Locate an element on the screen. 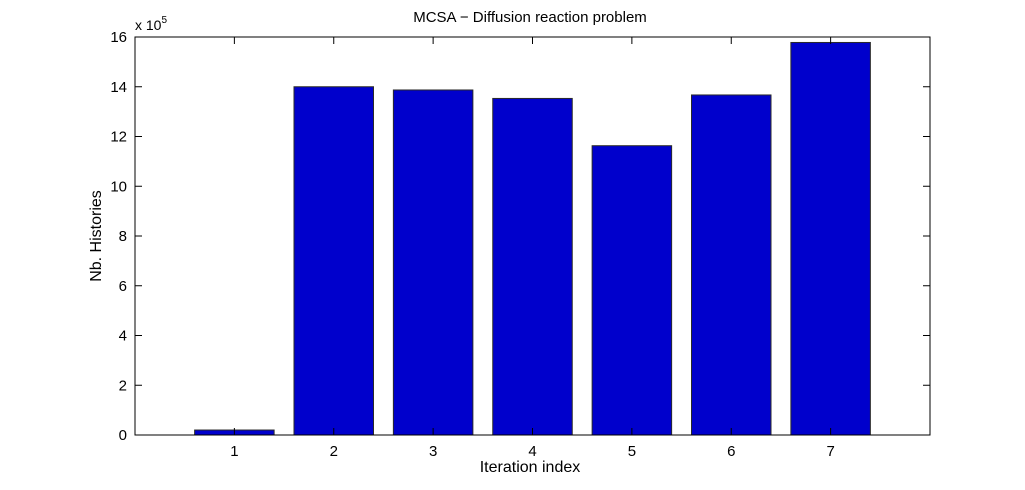  y-tick-label: 4 is located at coordinates (123, 336).